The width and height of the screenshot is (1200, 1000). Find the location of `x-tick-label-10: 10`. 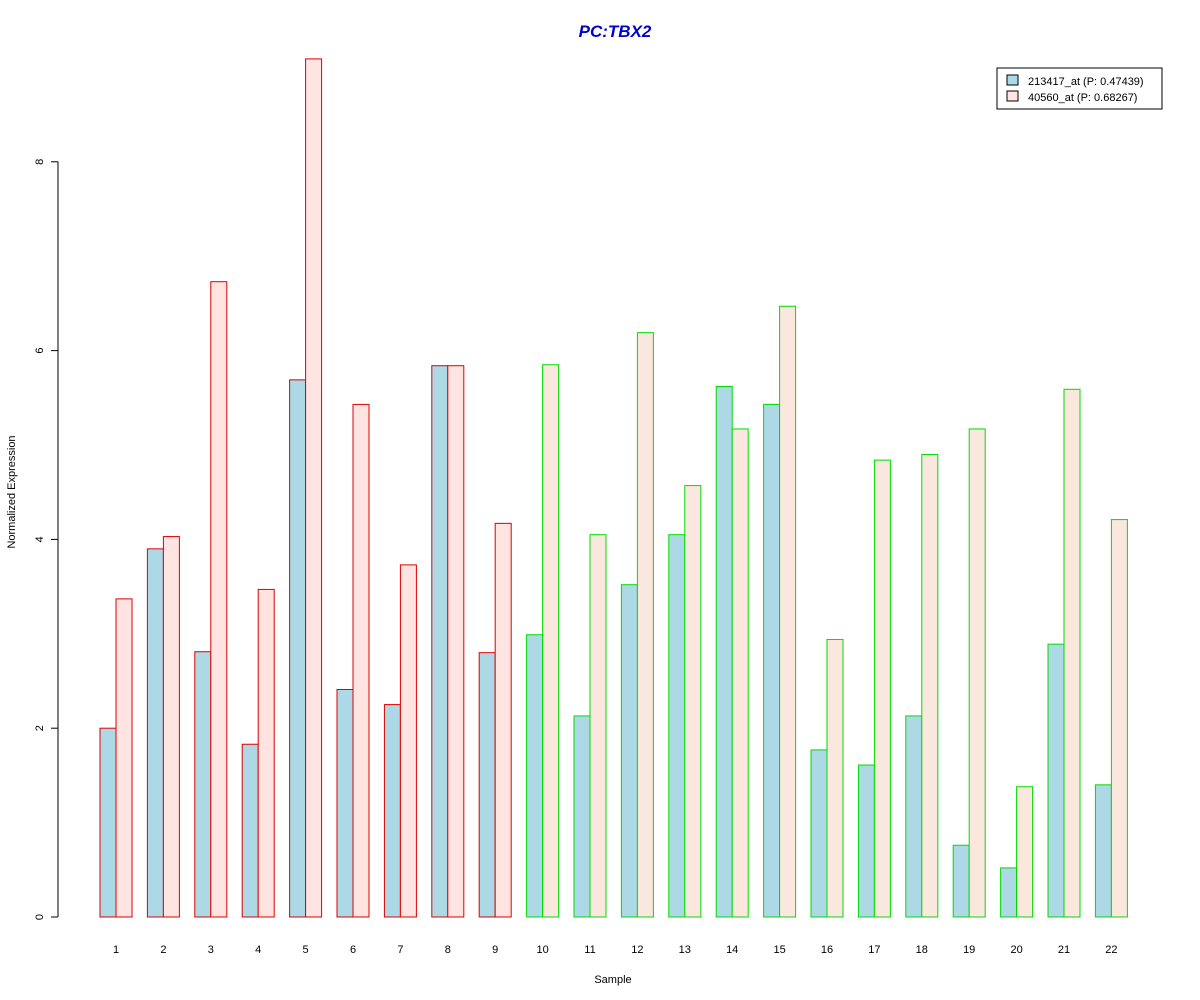

x-tick-label-10: 10 is located at coordinates (542, 950).